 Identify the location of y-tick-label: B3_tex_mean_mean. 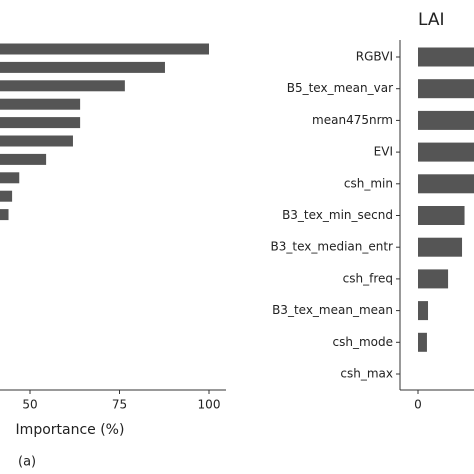
(332, 310).